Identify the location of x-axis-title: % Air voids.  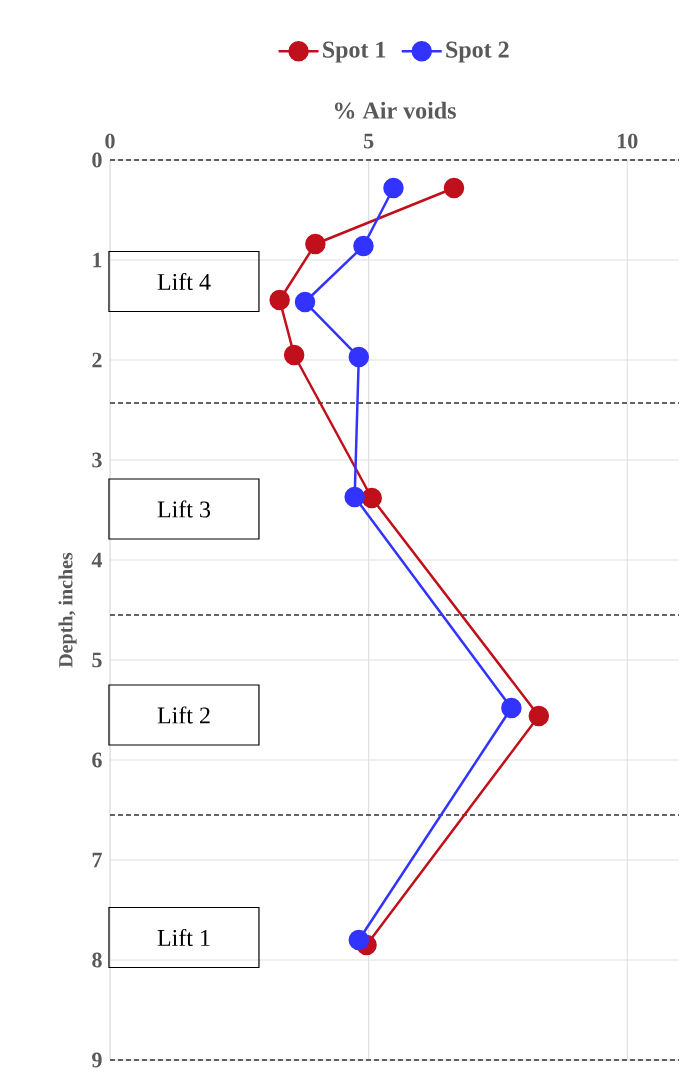
(396, 110).